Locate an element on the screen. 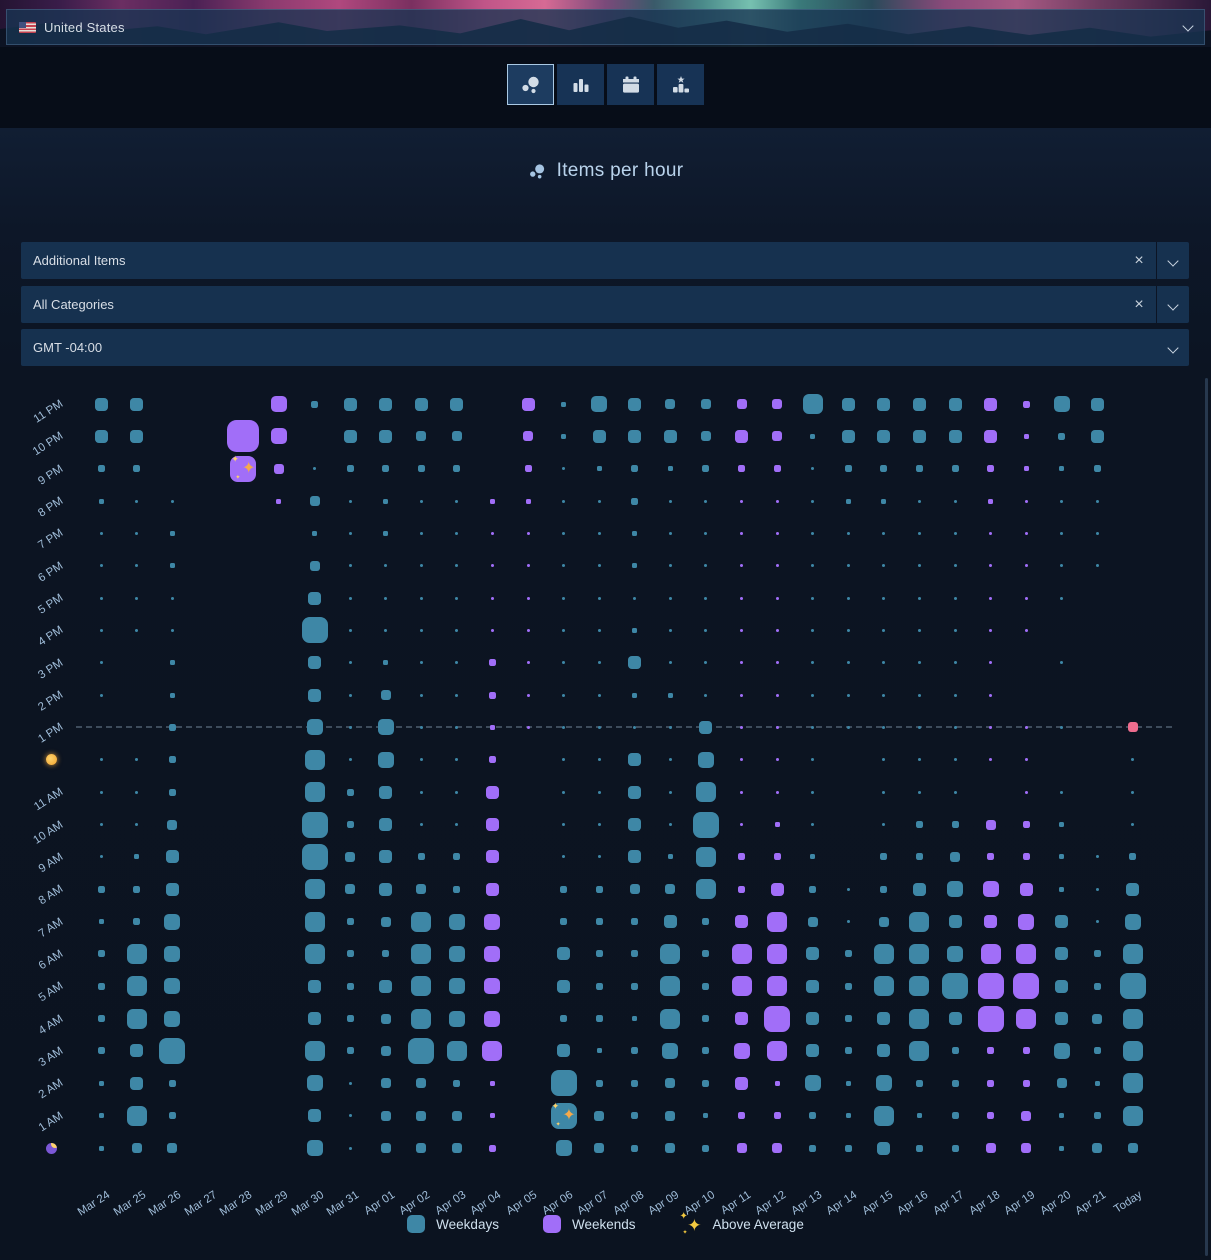 The image size is (1211, 1260). above-average-cell: ✦ ✦ ✦ is located at coordinates (563, 1115).